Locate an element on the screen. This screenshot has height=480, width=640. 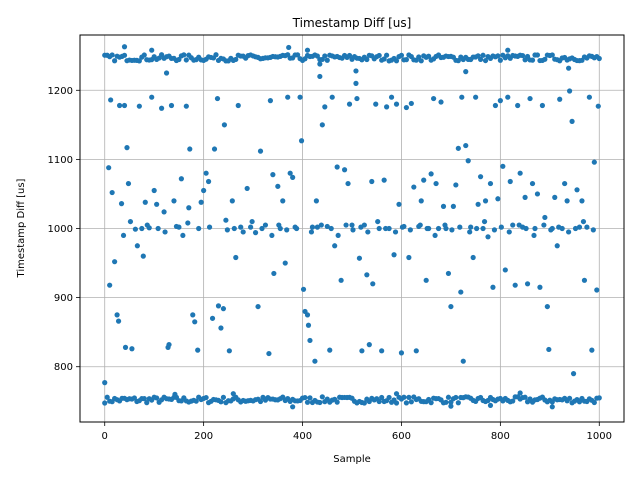
y-tick-label: 1100 is located at coordinates (60, 160).